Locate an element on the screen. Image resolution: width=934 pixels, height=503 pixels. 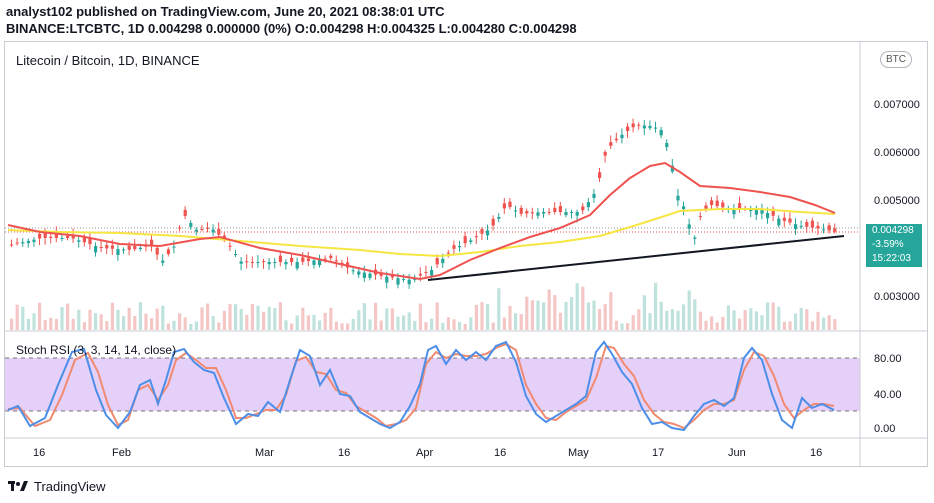
time-label: 17 is located at coordinates (658, 453).